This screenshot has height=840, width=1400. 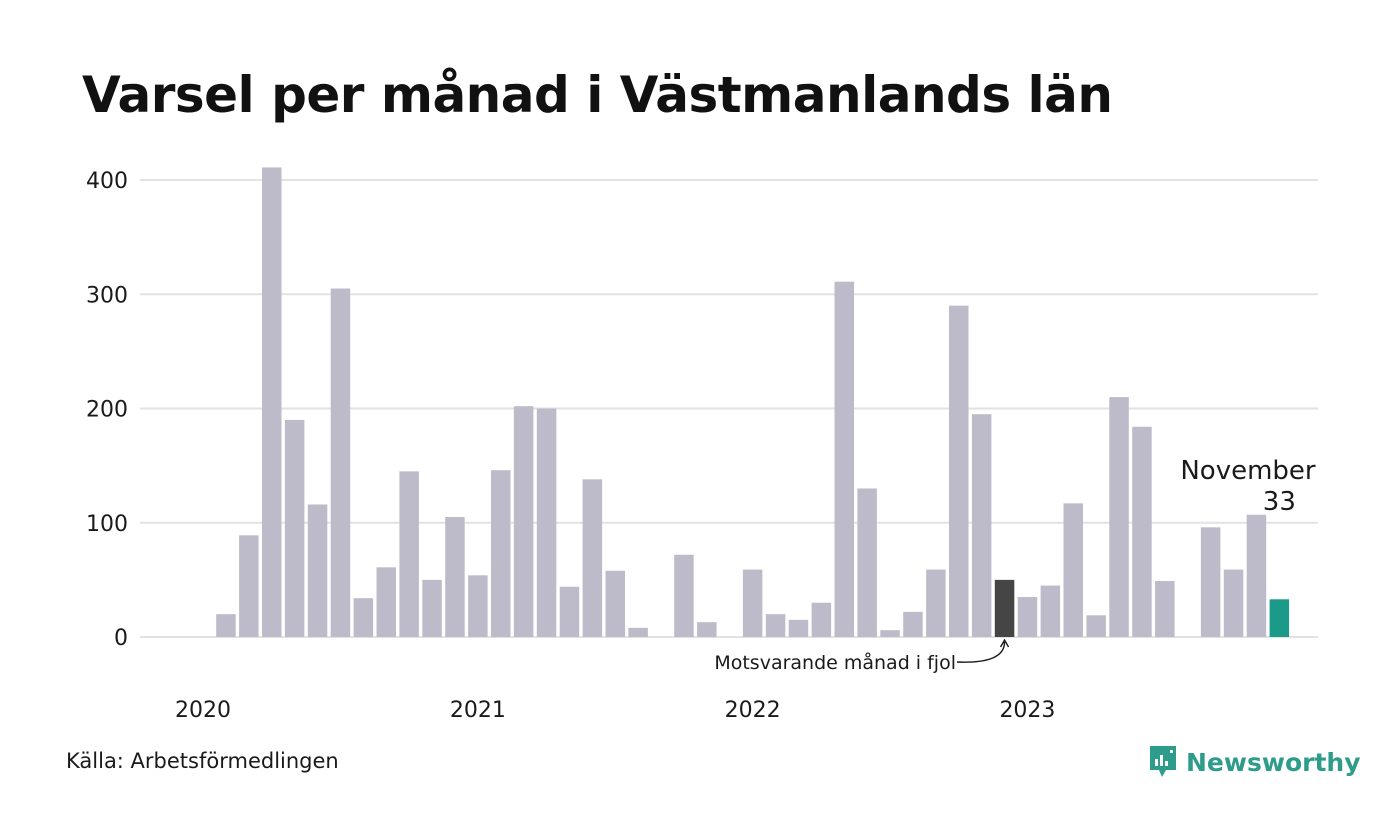 I want to click on y-tick-label-0: 0, so click(x=121, y=638).